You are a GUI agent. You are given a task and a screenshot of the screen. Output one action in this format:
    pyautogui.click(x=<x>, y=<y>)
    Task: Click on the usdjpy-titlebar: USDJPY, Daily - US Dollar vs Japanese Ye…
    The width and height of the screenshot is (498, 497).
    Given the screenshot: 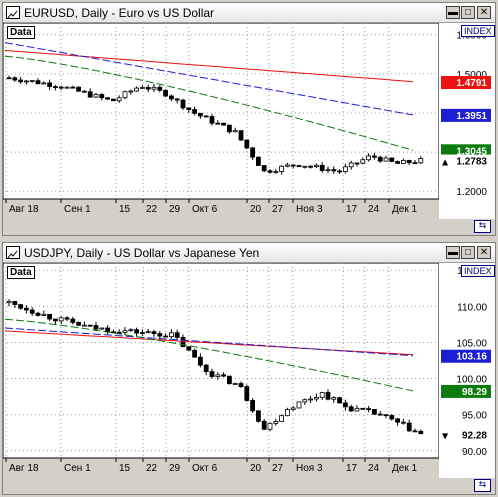 What is the action you would take?
    pyautogui.click(x=249, y=253)
    